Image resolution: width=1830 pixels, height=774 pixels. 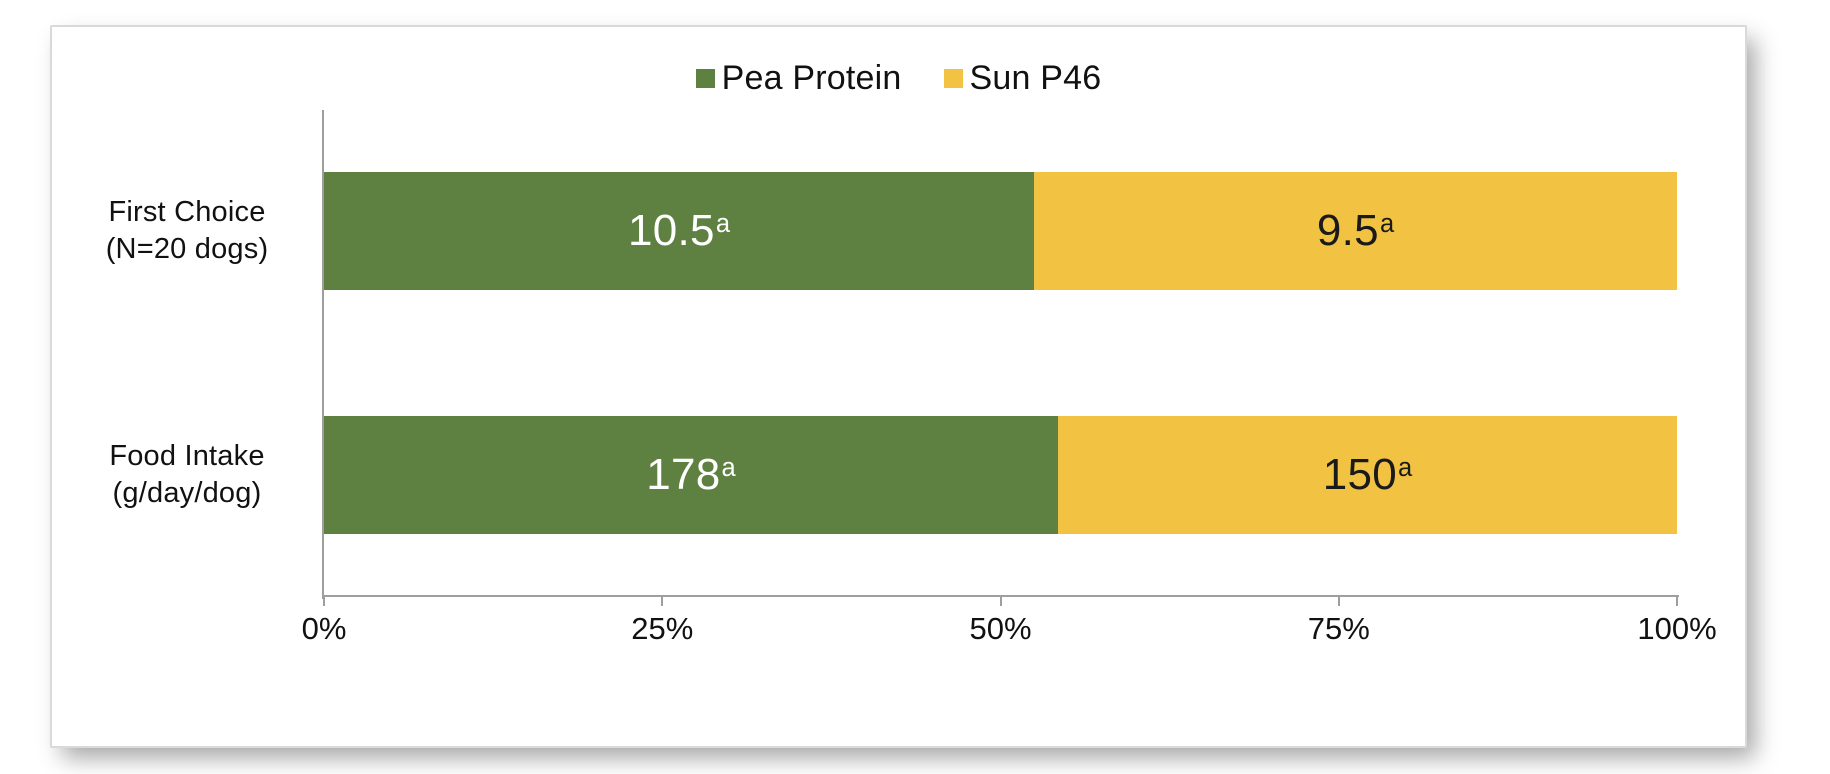 What do you see at coordinates (953, 78) in the screenshot?
I see `legend-swatch-sun-p46` at bounding box center [953, 78].